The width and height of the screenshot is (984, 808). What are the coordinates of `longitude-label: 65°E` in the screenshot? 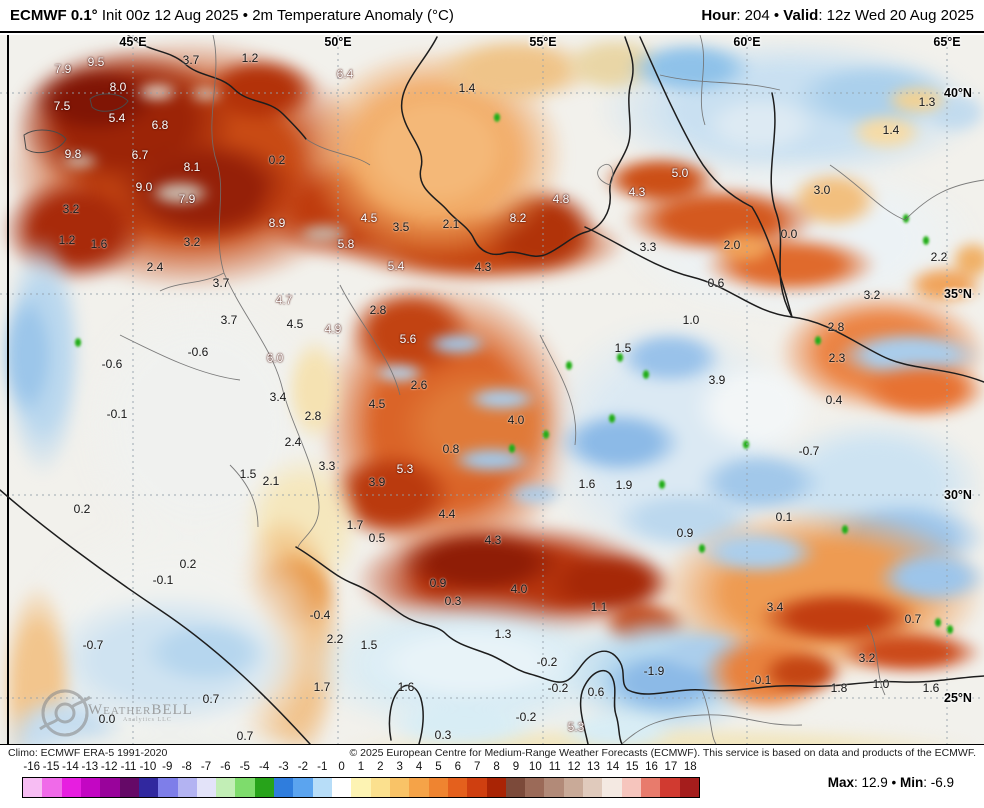 It's located at (947, 42).